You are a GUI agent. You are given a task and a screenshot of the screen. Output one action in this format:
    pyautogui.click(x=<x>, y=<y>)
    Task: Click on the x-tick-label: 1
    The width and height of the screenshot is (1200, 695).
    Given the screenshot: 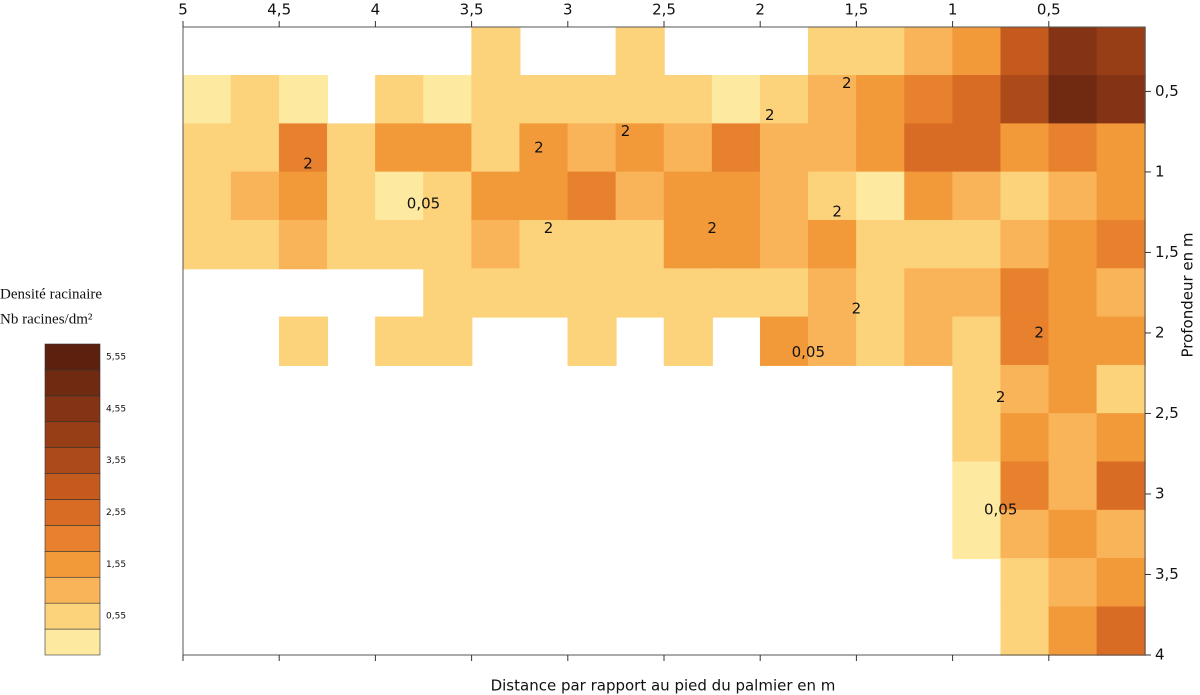 What is the action you would take?
    pyautogui.click(x=953, y=10)
    